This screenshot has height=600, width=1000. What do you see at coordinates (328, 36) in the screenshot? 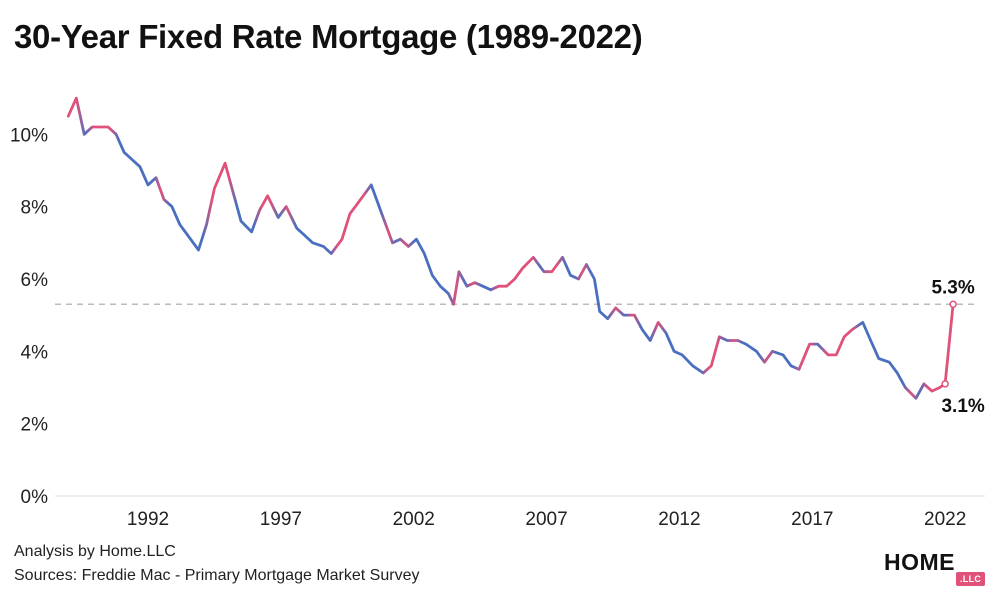
I see `chart-title: 30-Year Fixed Rate Mortgage (1989-2022)` at bounding box center [328, 36].